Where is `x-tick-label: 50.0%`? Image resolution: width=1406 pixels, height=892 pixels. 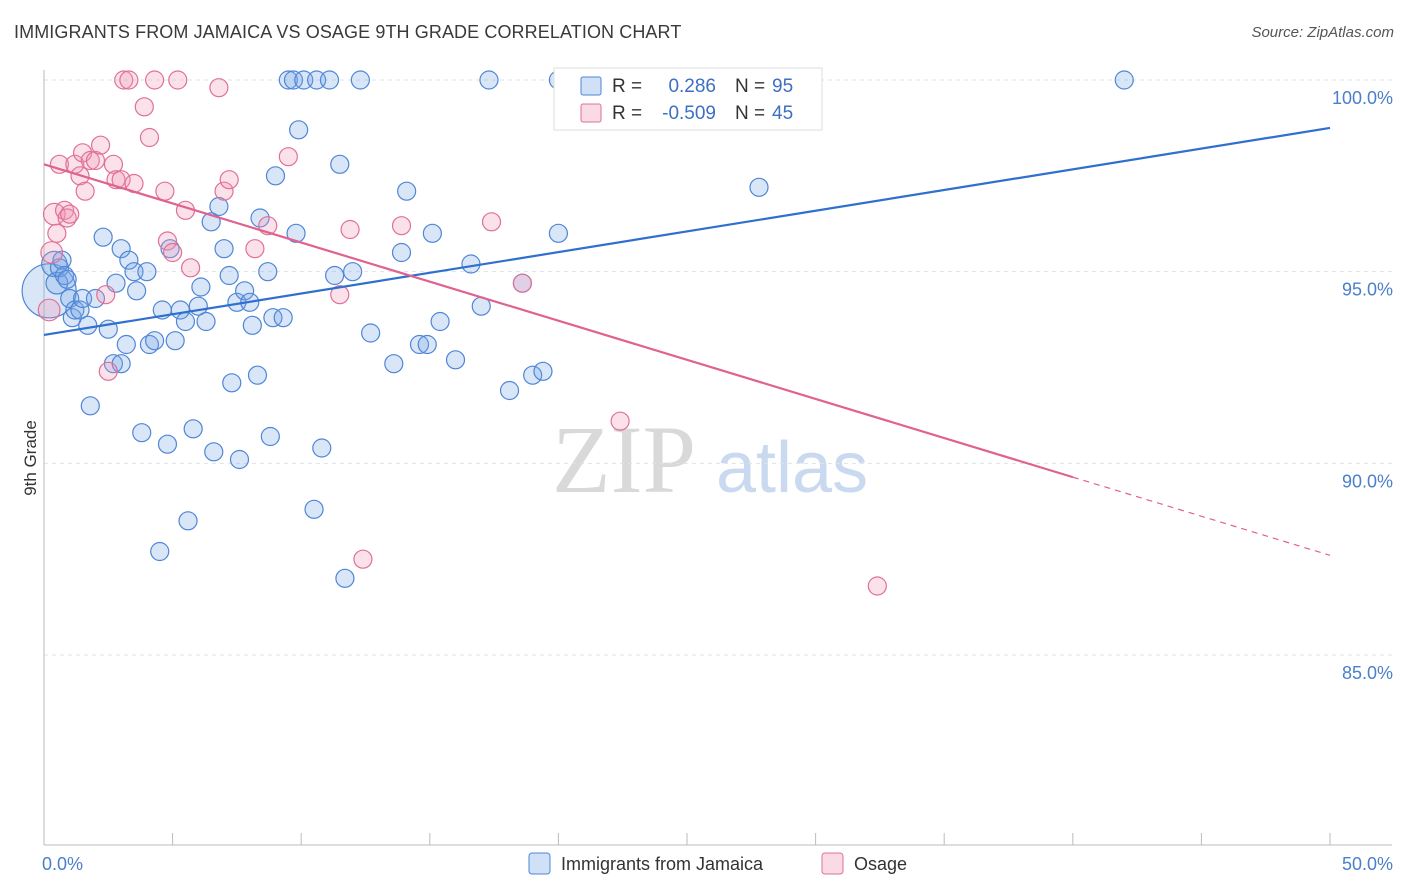 x-tick-label: 50.0% is located at coordinates (1367, 864).